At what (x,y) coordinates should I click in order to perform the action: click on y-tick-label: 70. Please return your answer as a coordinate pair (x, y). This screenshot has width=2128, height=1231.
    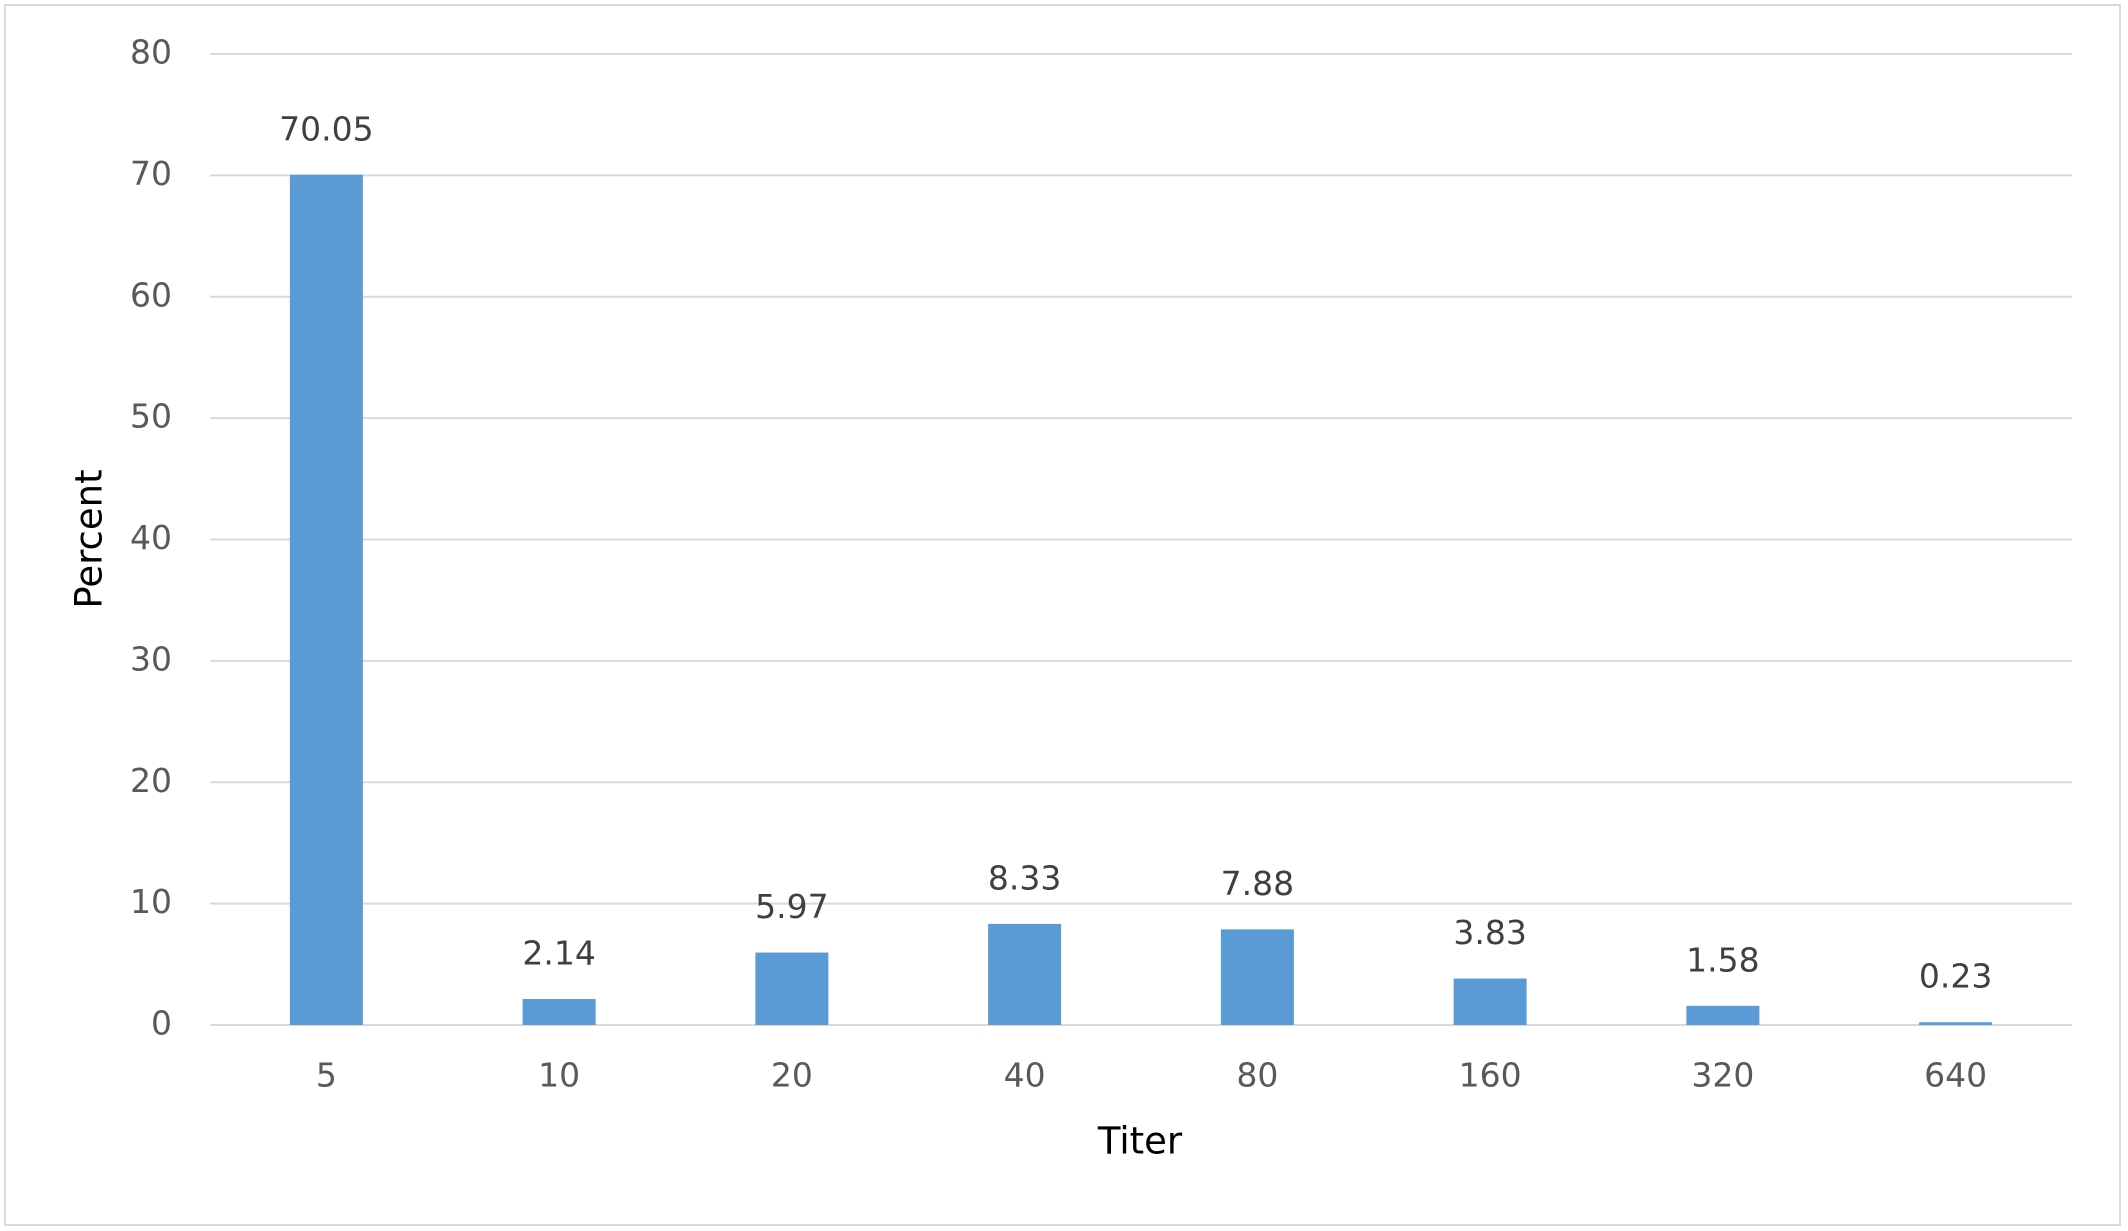
    Looking at the image, I should click on (151, 173).